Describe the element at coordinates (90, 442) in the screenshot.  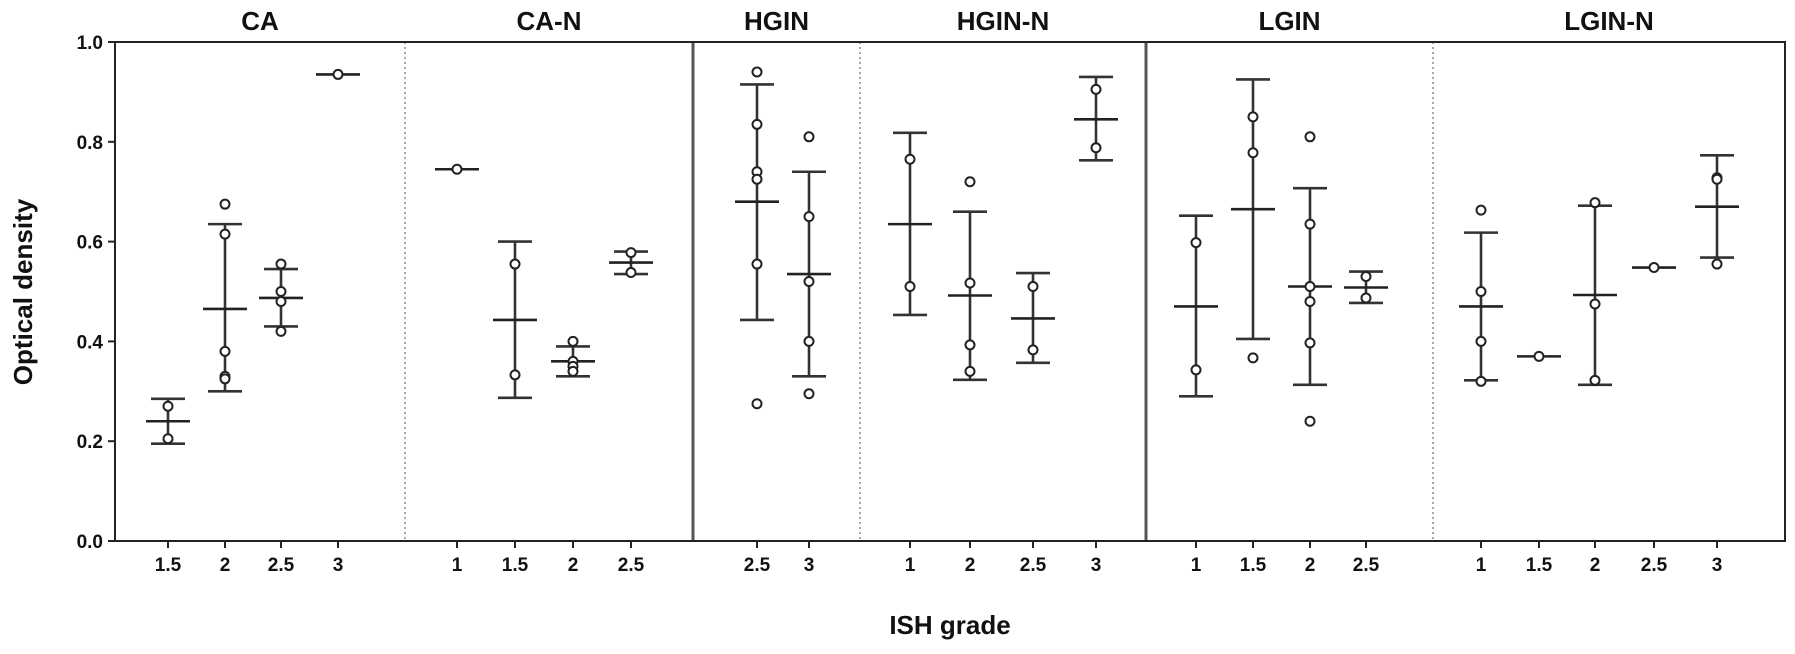
I see `y-tick-label: 0.2` at that location.